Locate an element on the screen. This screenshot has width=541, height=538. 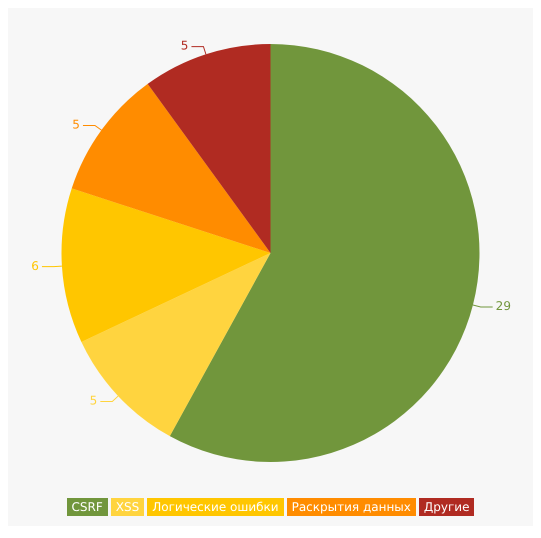
legend-label: Логические ошибки is located at coordinates (218, 507).